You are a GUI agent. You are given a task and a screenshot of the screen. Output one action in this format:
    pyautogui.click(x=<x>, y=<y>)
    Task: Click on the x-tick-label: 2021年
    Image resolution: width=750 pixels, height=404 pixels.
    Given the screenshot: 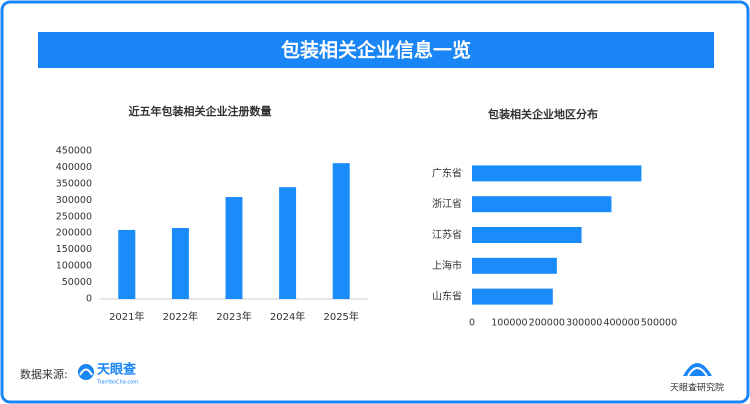 What is the action you would take?
    pyautogui.click(x=126, y=316)
    